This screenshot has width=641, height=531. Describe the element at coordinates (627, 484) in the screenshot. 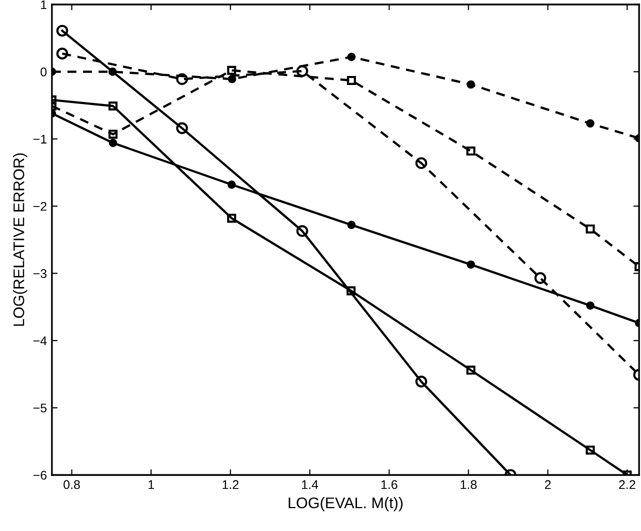

I see `x-tick-label: 2.2` at that location.